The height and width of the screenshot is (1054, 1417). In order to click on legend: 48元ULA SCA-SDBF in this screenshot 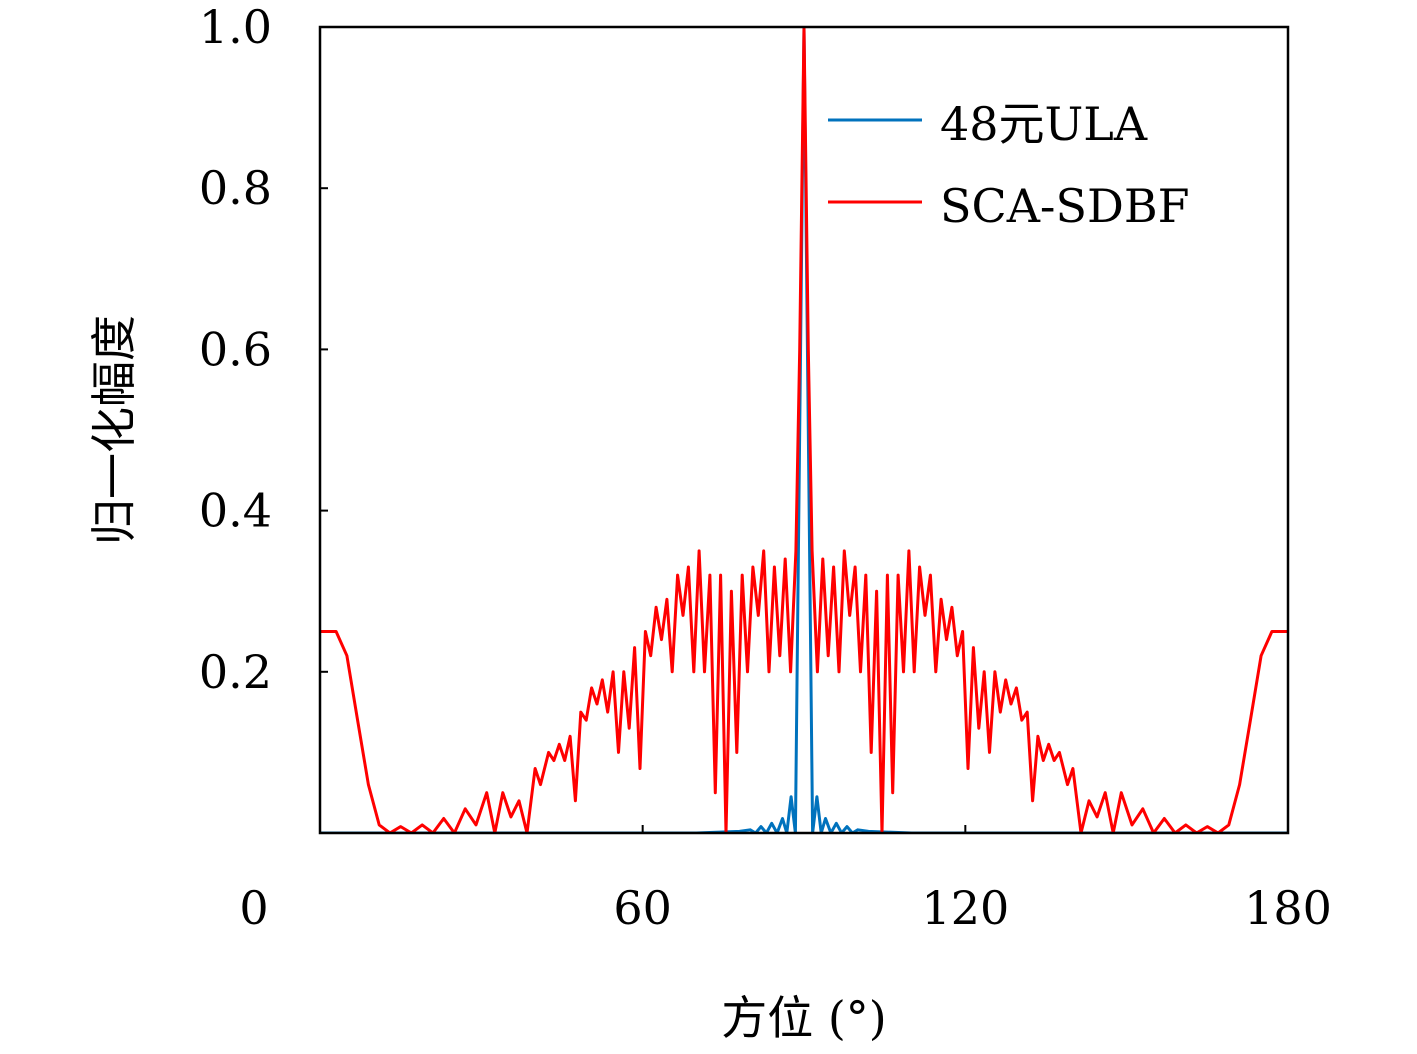, I will do `click(1009, 165)`.